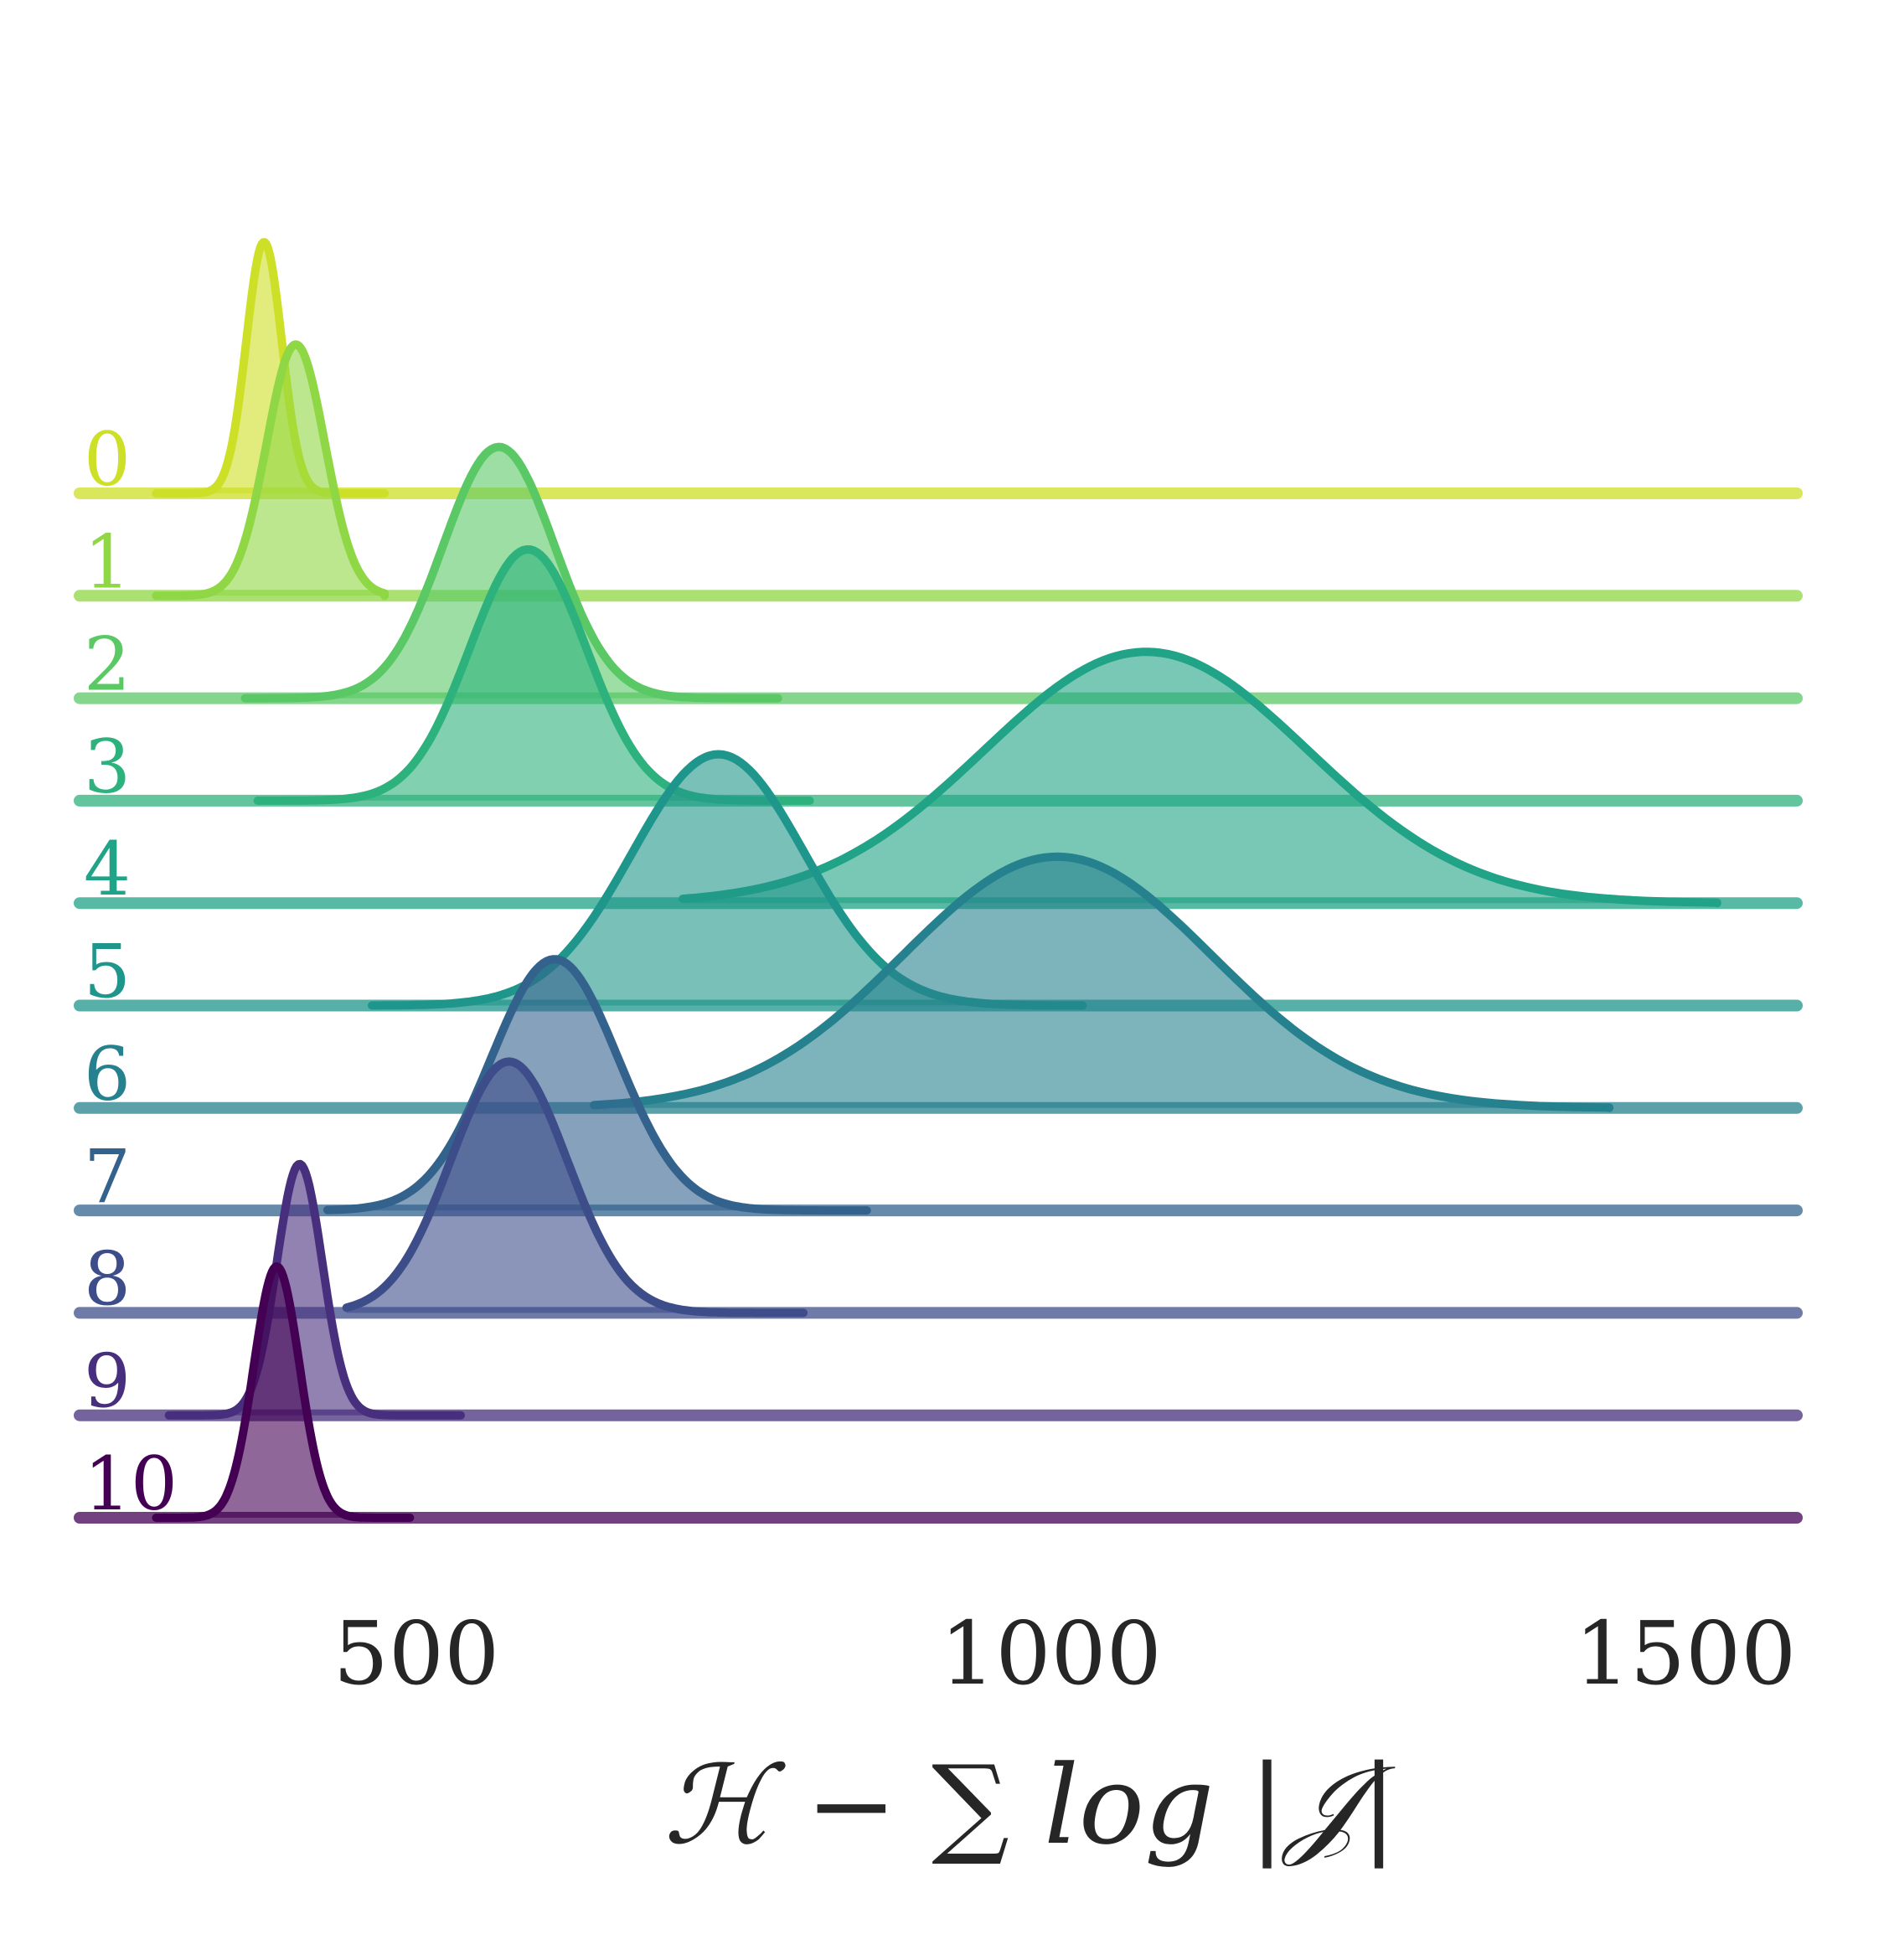 The image size is (1889, 1960). What do you see at coordinates (108, 1177) in the screenshot?
I see `row-label-7: 7` at bounding box center [108, 1177].